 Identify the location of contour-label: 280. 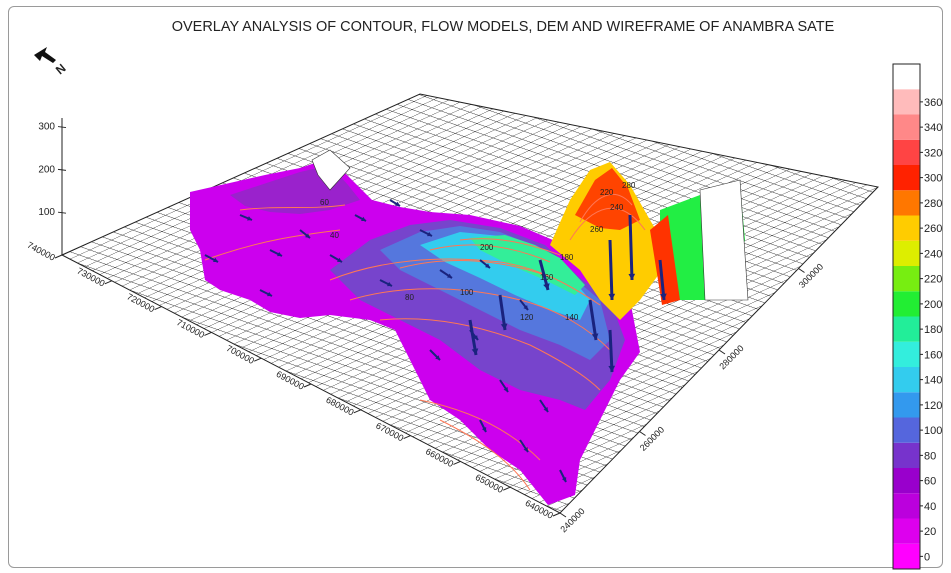
(629, 185).